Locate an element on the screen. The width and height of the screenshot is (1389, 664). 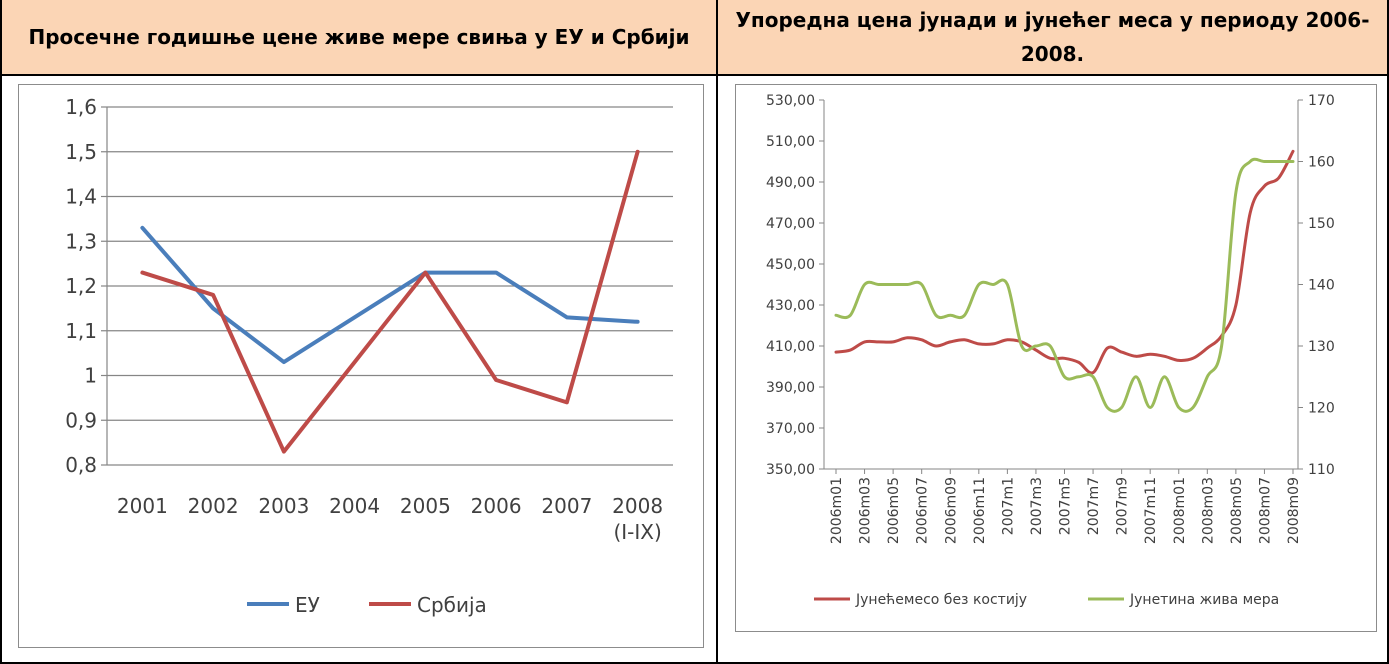
x-tick-label-line: 2002 is located at coordinates (213, 506).